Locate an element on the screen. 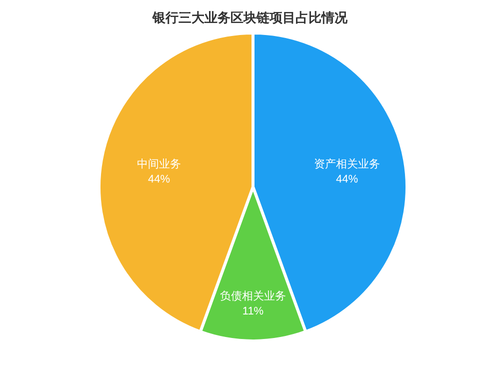  slice-label: 资产相关业务 is located at coordinates (347, 163).